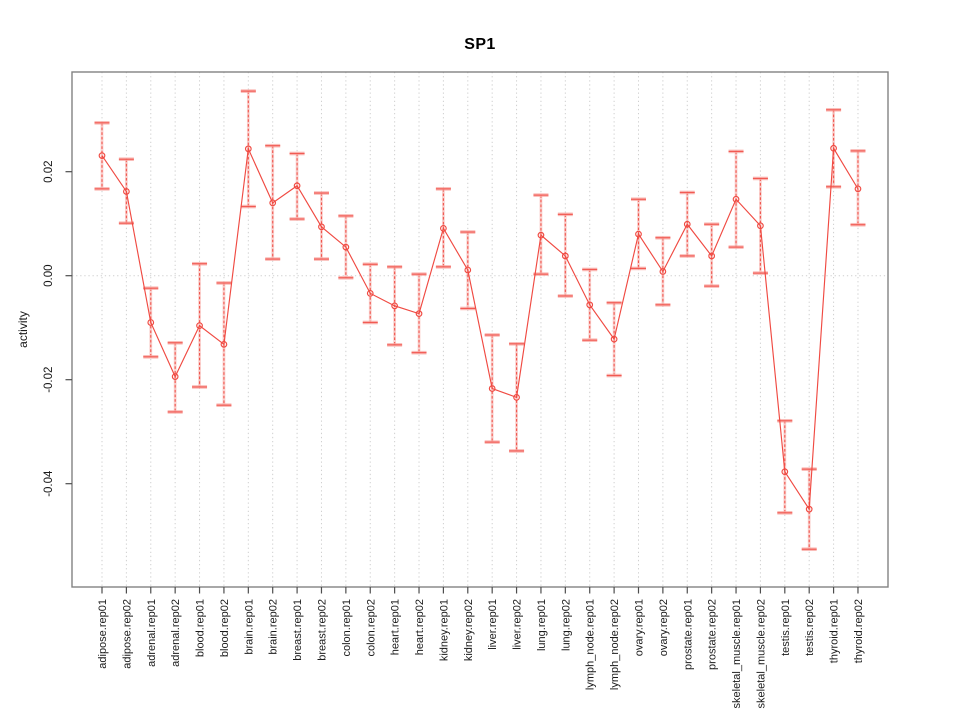 The width and height of the screenshot is (960, 720). What do you see at coordinates (322, 630) in the screenshot?
I see `x-tick-label: breast.rep02` at bounding box center [322, 630].